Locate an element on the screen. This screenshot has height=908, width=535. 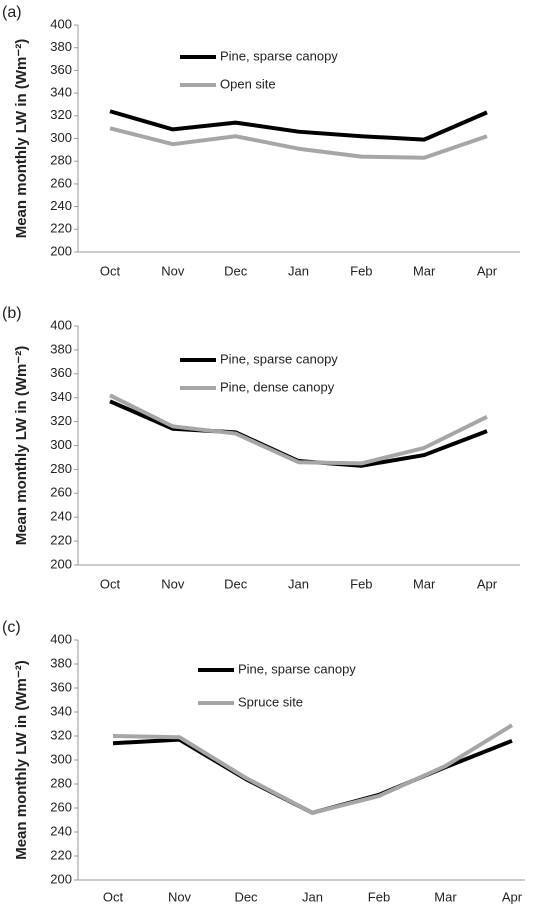
panel-label: (c) is located at coordinates (11, 627).